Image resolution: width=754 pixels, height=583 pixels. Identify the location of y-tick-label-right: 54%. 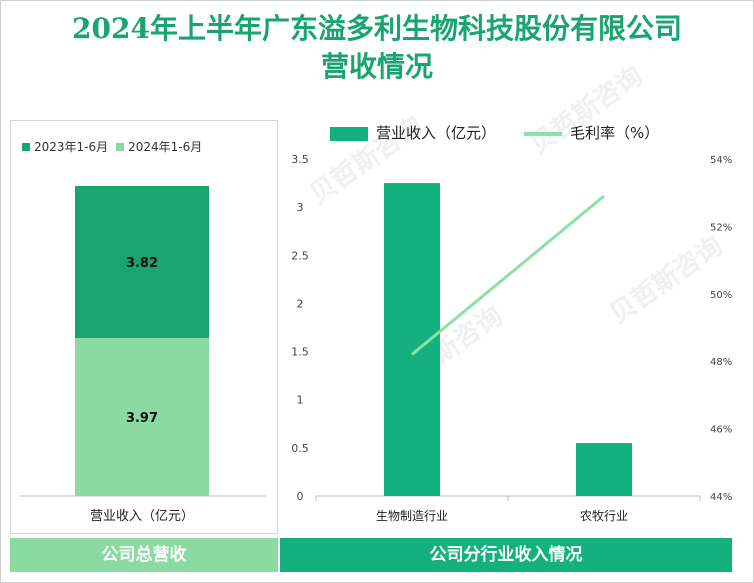
(721, 160).